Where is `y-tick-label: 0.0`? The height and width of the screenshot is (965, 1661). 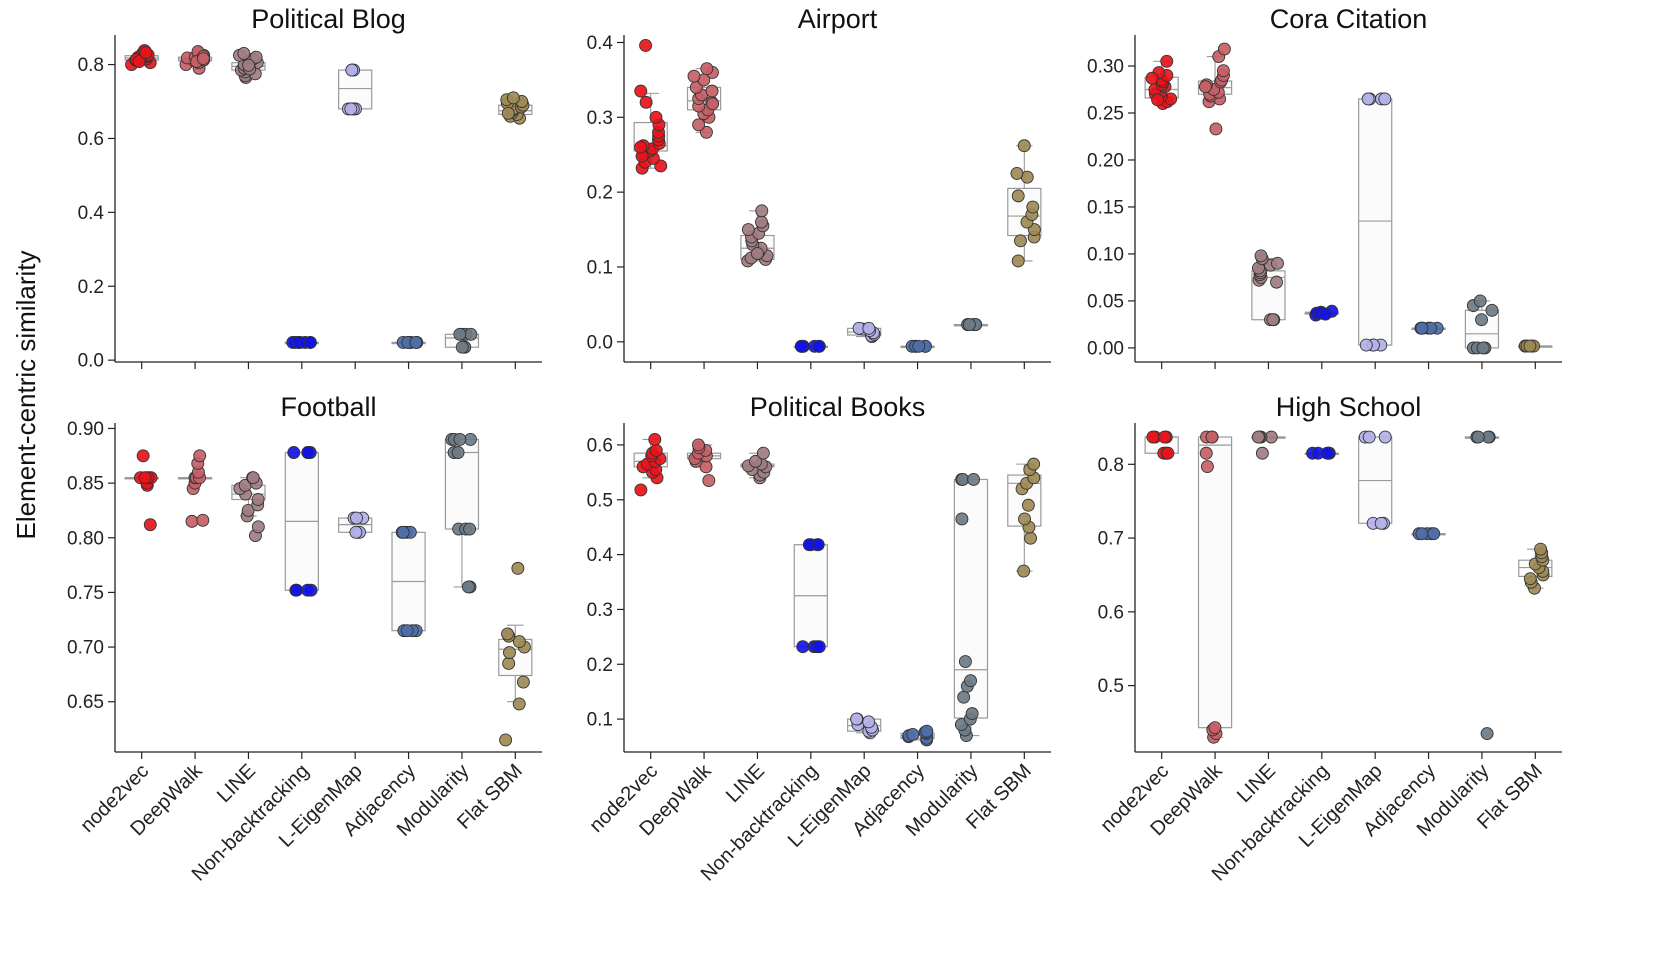
y-tick-label: 0.0 is located at coordinates (91, 361).